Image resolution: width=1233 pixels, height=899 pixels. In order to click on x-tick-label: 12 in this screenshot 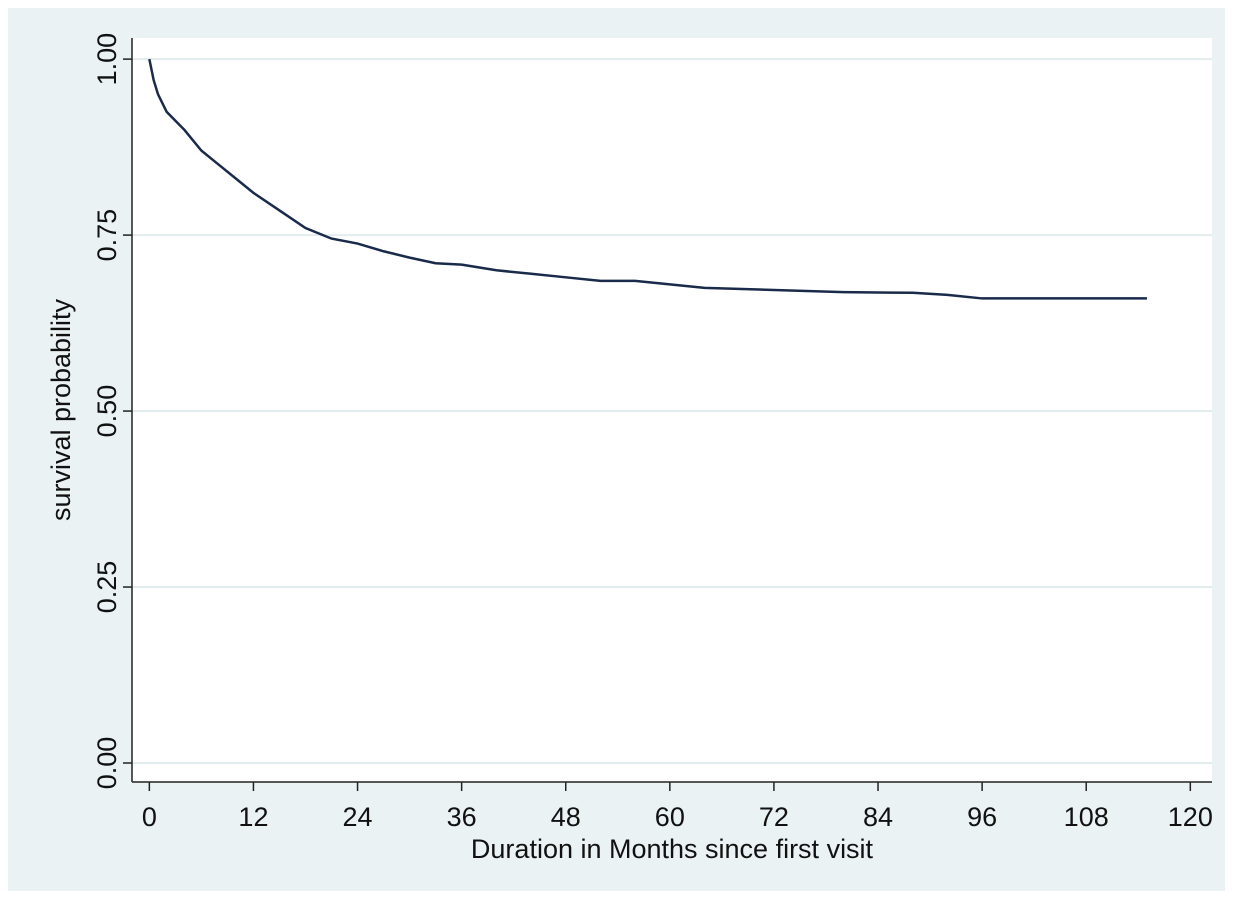, I will do `click(253, 817)`.